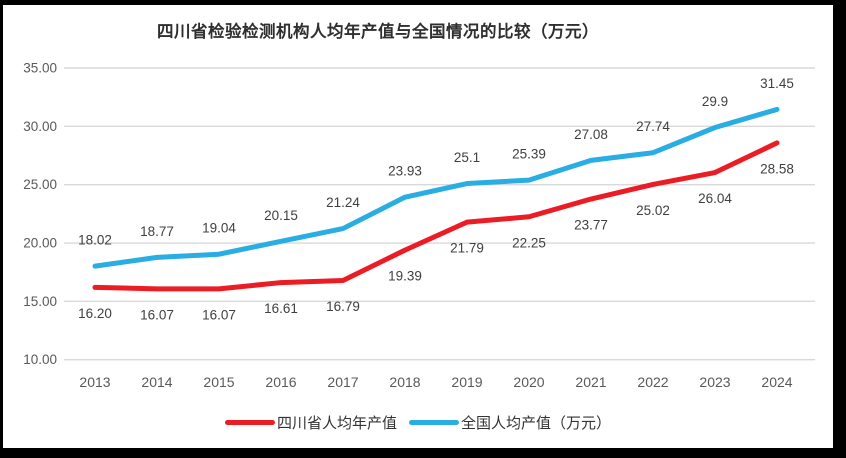 This screenshot has height=458, width=846. Describe the element at coordinates (95, 240) in the screenshot. I see `data-label-national: 18.02` at that location.